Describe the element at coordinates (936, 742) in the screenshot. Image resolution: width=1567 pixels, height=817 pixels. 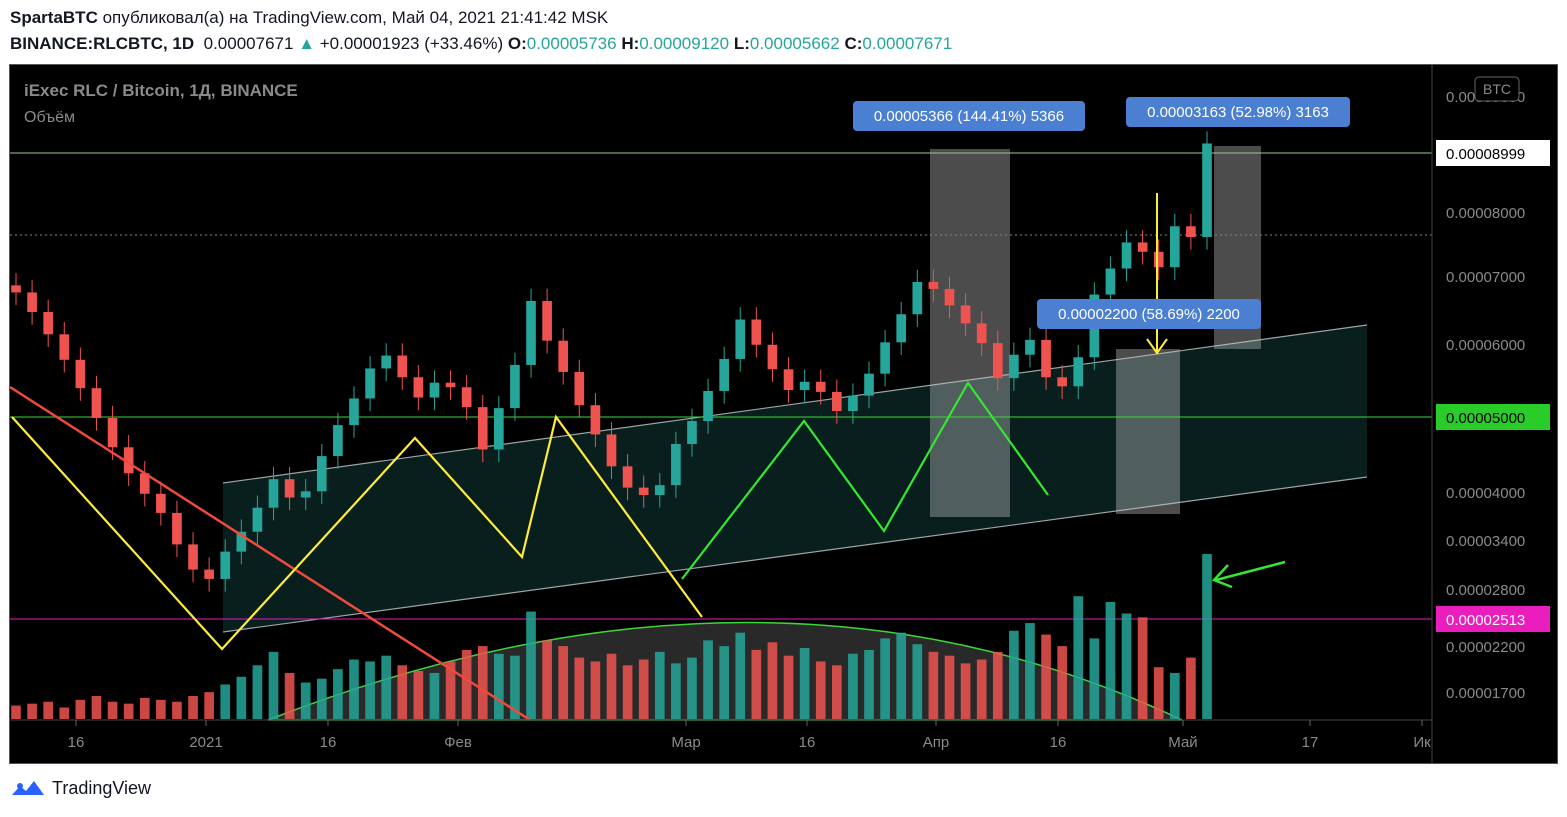
I see `time-tick-label: Апр` at that location.